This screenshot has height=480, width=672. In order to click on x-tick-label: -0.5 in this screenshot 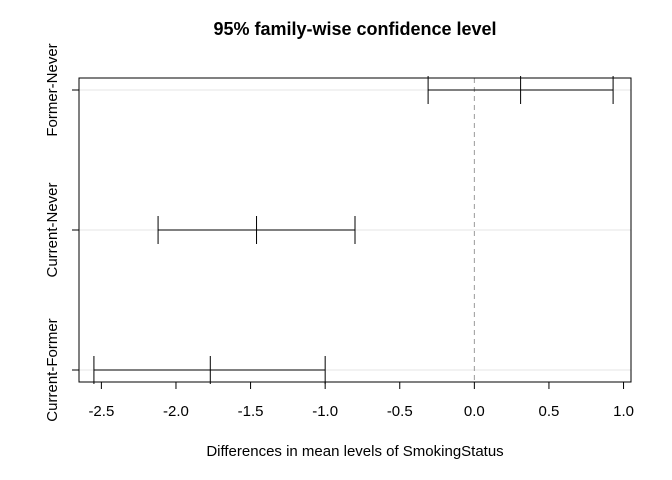, I will do `click(400, 411)`.